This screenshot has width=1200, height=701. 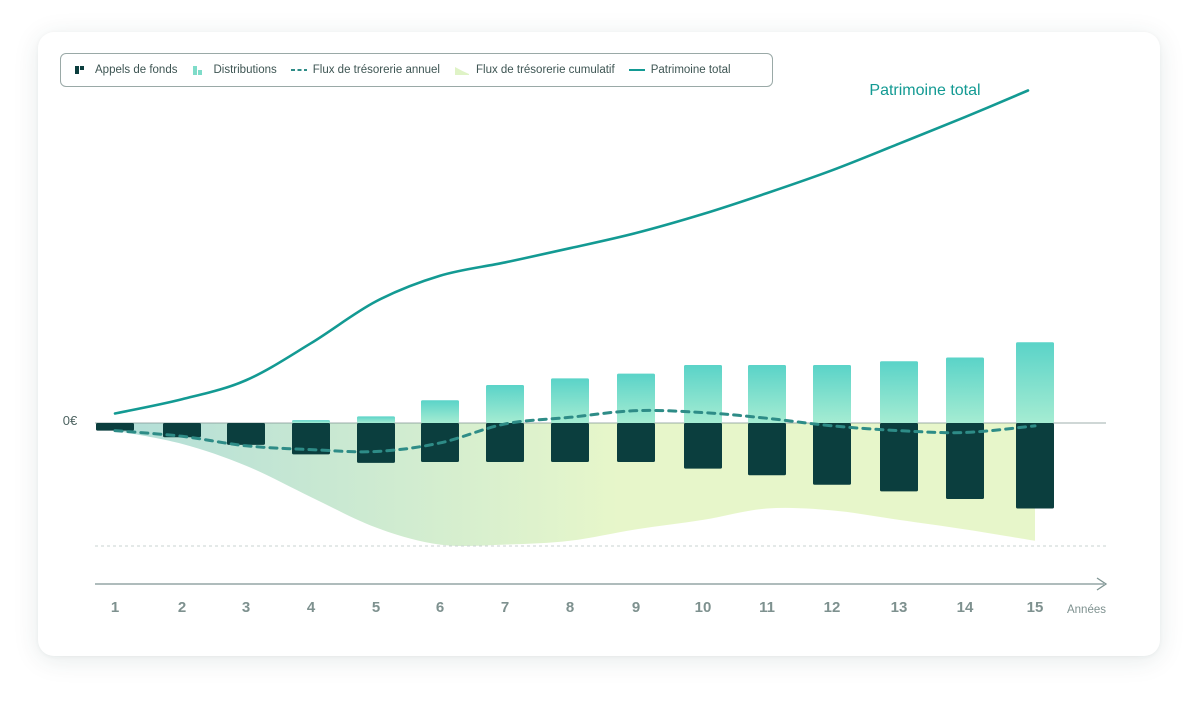 What do you see at coordinates (1102, 584) in the screenshot?
I see `x-axis-arrow-icon` at bounding box center [1102, 584].